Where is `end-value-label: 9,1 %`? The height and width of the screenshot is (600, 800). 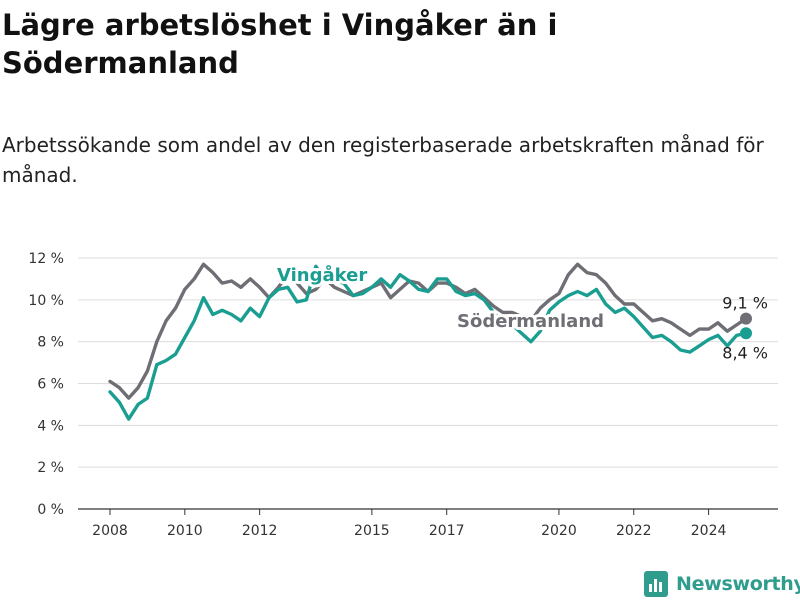 end-value-label: 9,1 % is located at coordinates (745, 303).